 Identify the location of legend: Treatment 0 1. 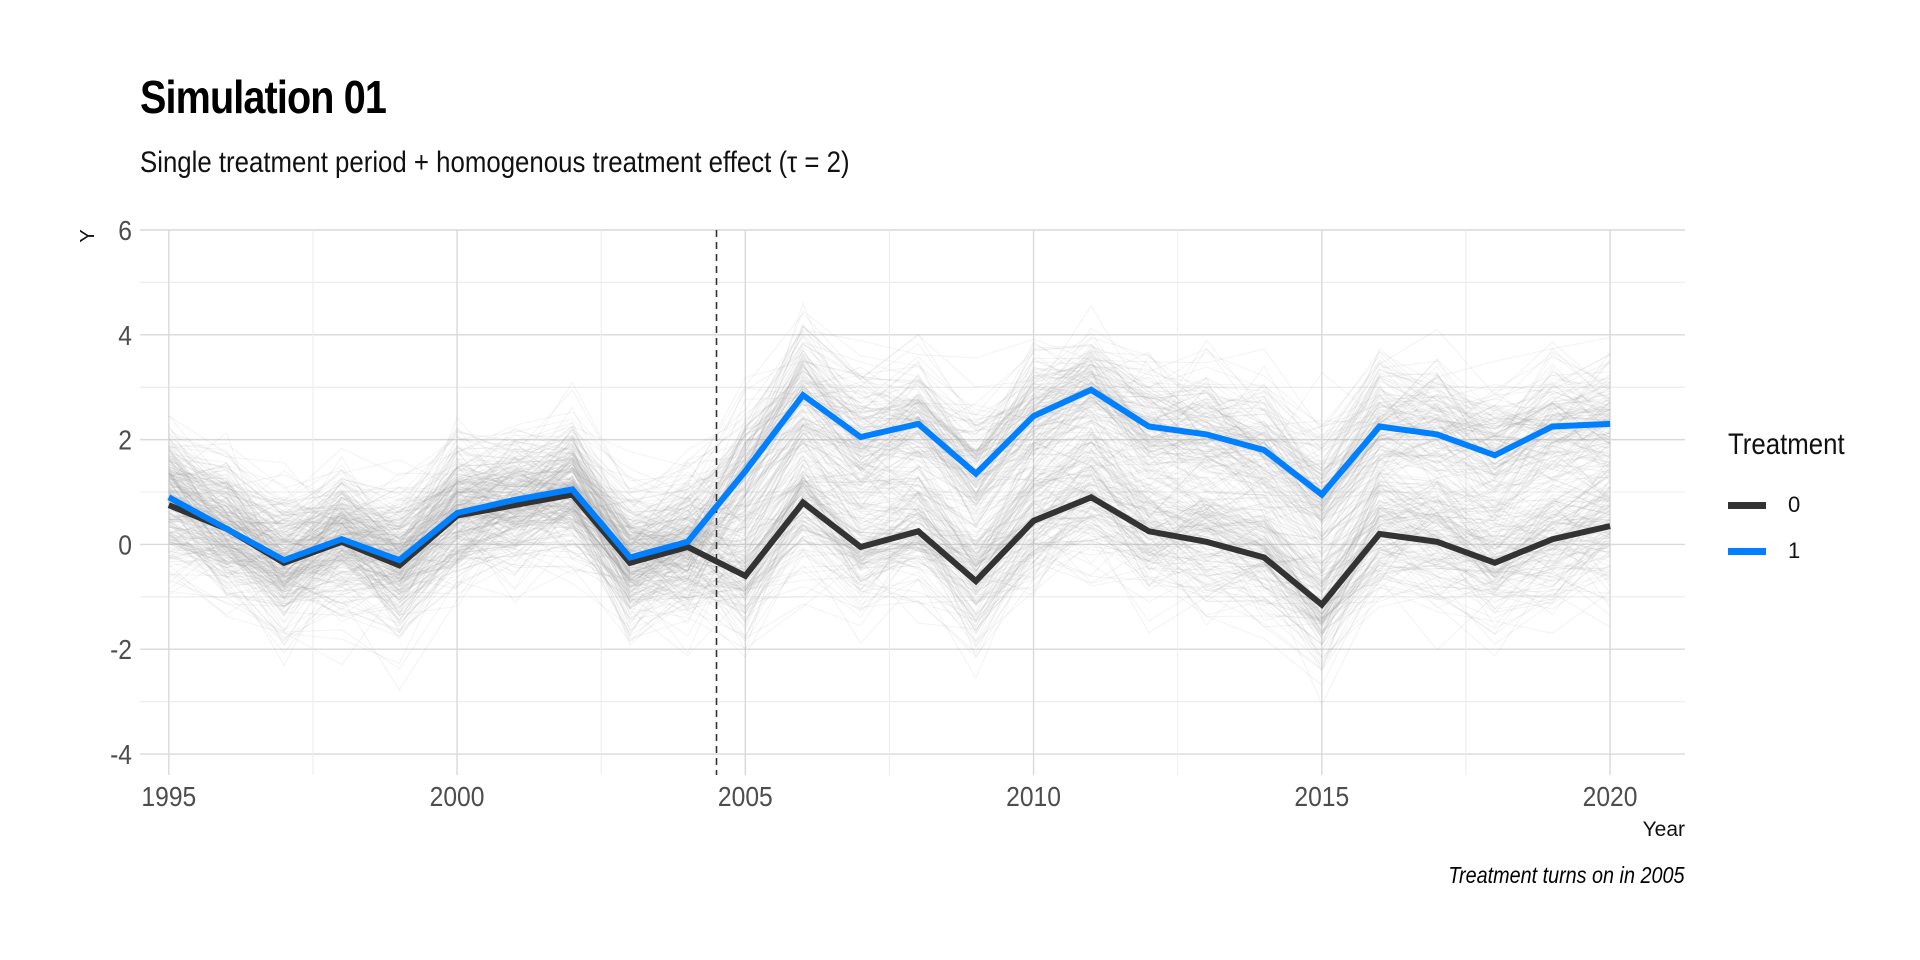
(1796, 501).